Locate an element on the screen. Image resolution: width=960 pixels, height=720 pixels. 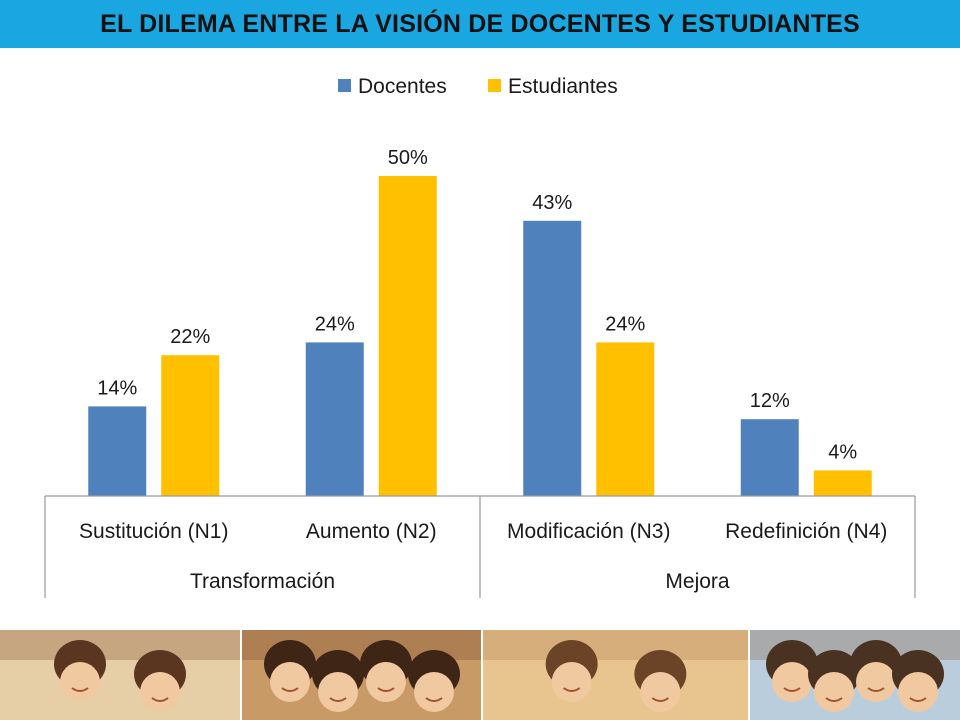
data-label-estudiantes-1: 22% is located at coordinates (190, 337).